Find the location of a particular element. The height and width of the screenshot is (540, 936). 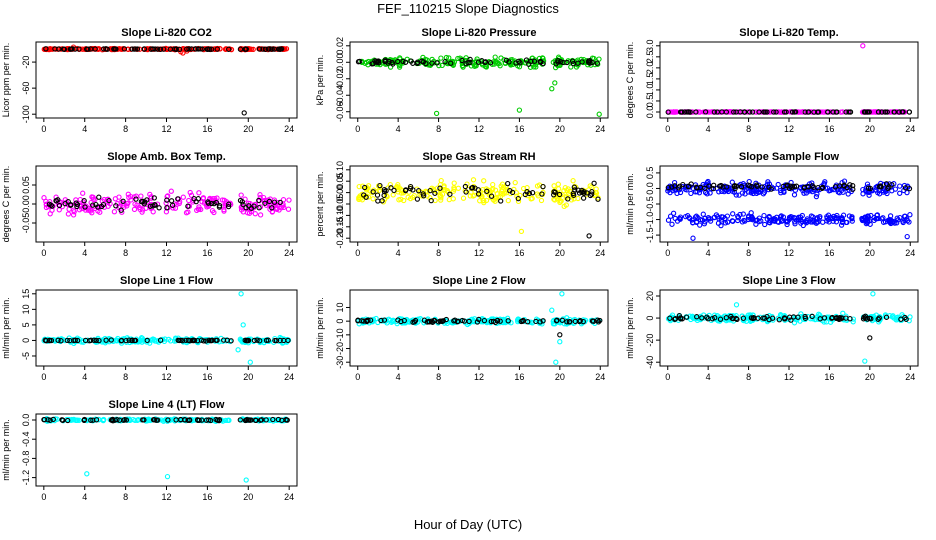

figure-x-axis-label: Hour of Day (UTC) is located at coordinates (468, 524).